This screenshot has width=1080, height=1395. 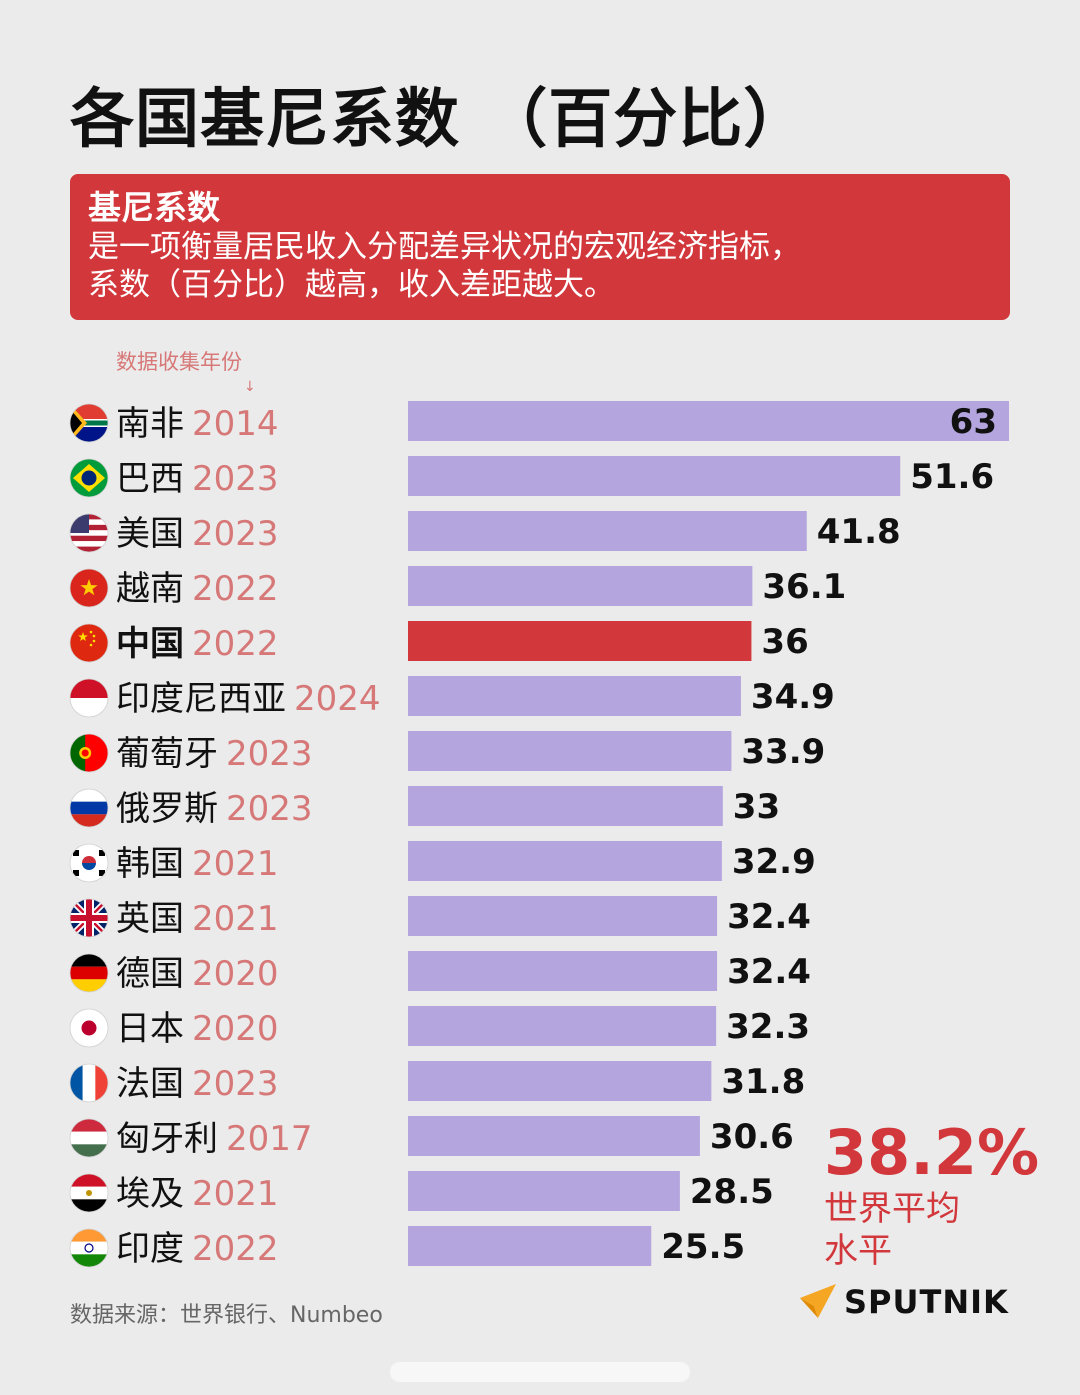 What do you see at coordinates (150, 1194) in the screenshot?
I see `country-name: 埃及` at bounding box center [150, 1194].